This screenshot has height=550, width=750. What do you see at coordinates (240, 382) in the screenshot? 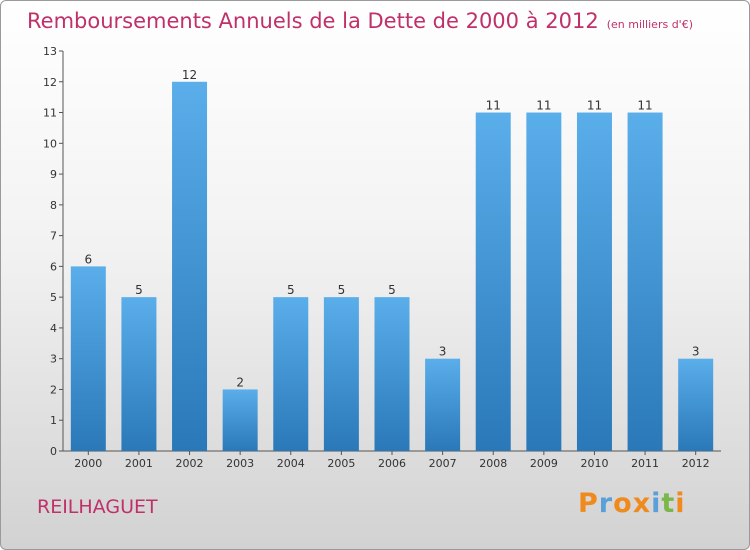
I see `data-label-2003: 2` at bounding box center [240, 382].